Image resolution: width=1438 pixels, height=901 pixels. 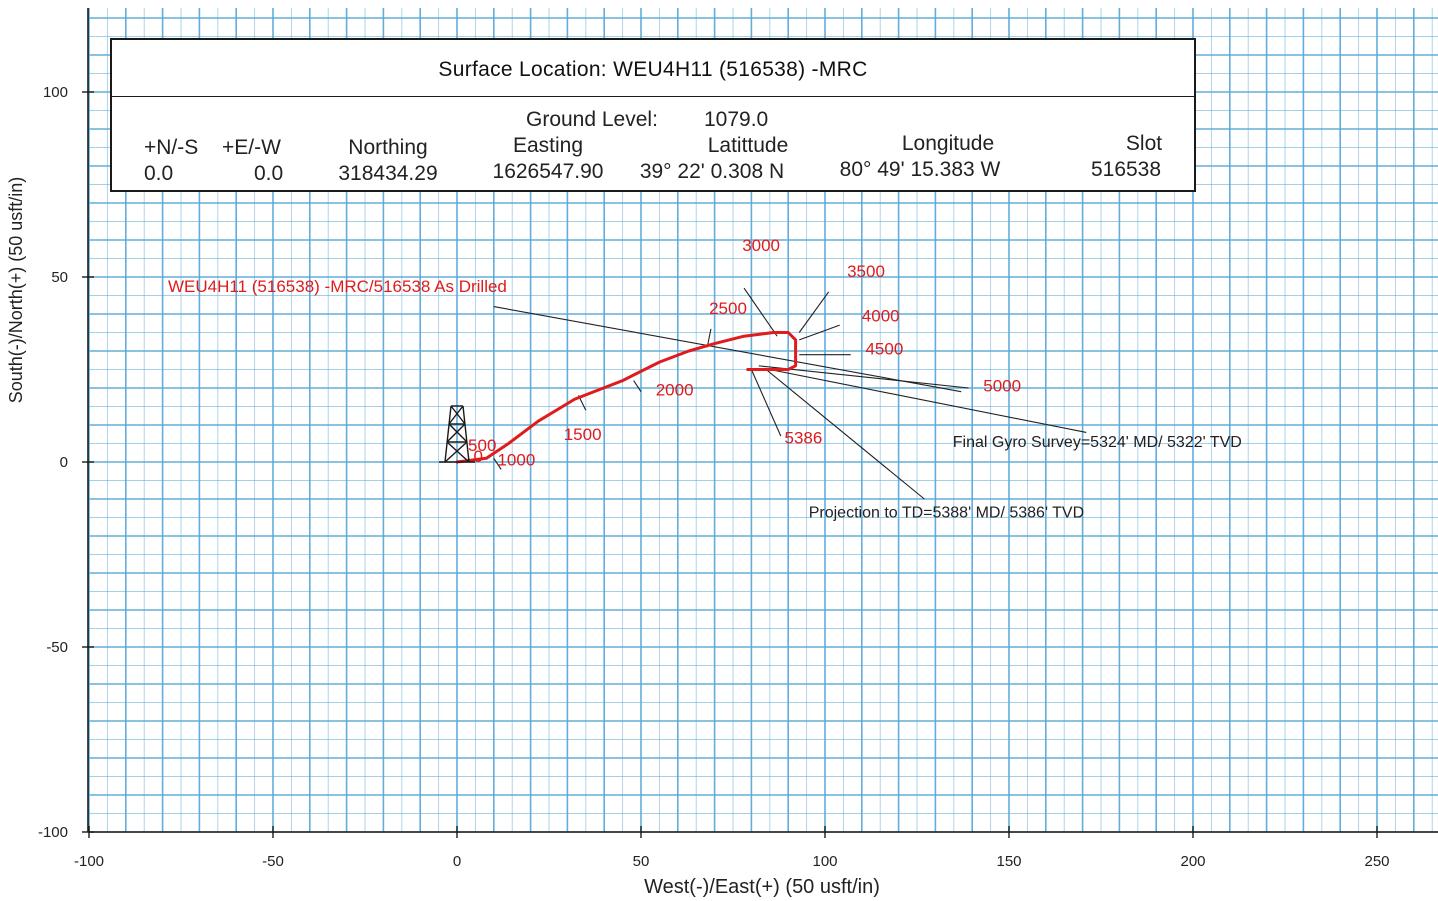 What do you see at coordinates (920, 169) in the screenshot?
I see `longitude-value: 80° 49' 15.383 W` at bounding box center [920, 169].